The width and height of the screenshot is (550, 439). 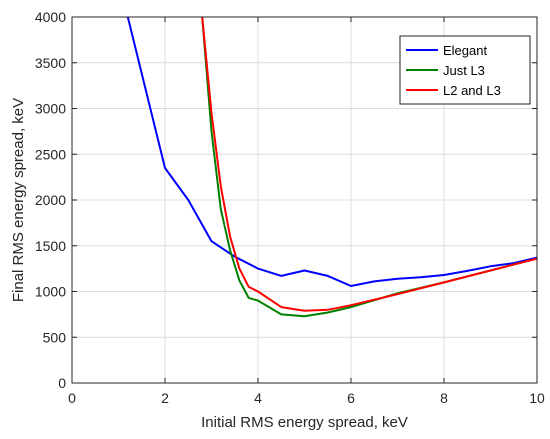 What do you see at coordinates (72, 398) in the screenshot?
I see `x-tick-label: 0` at bounding box center [72, 398].